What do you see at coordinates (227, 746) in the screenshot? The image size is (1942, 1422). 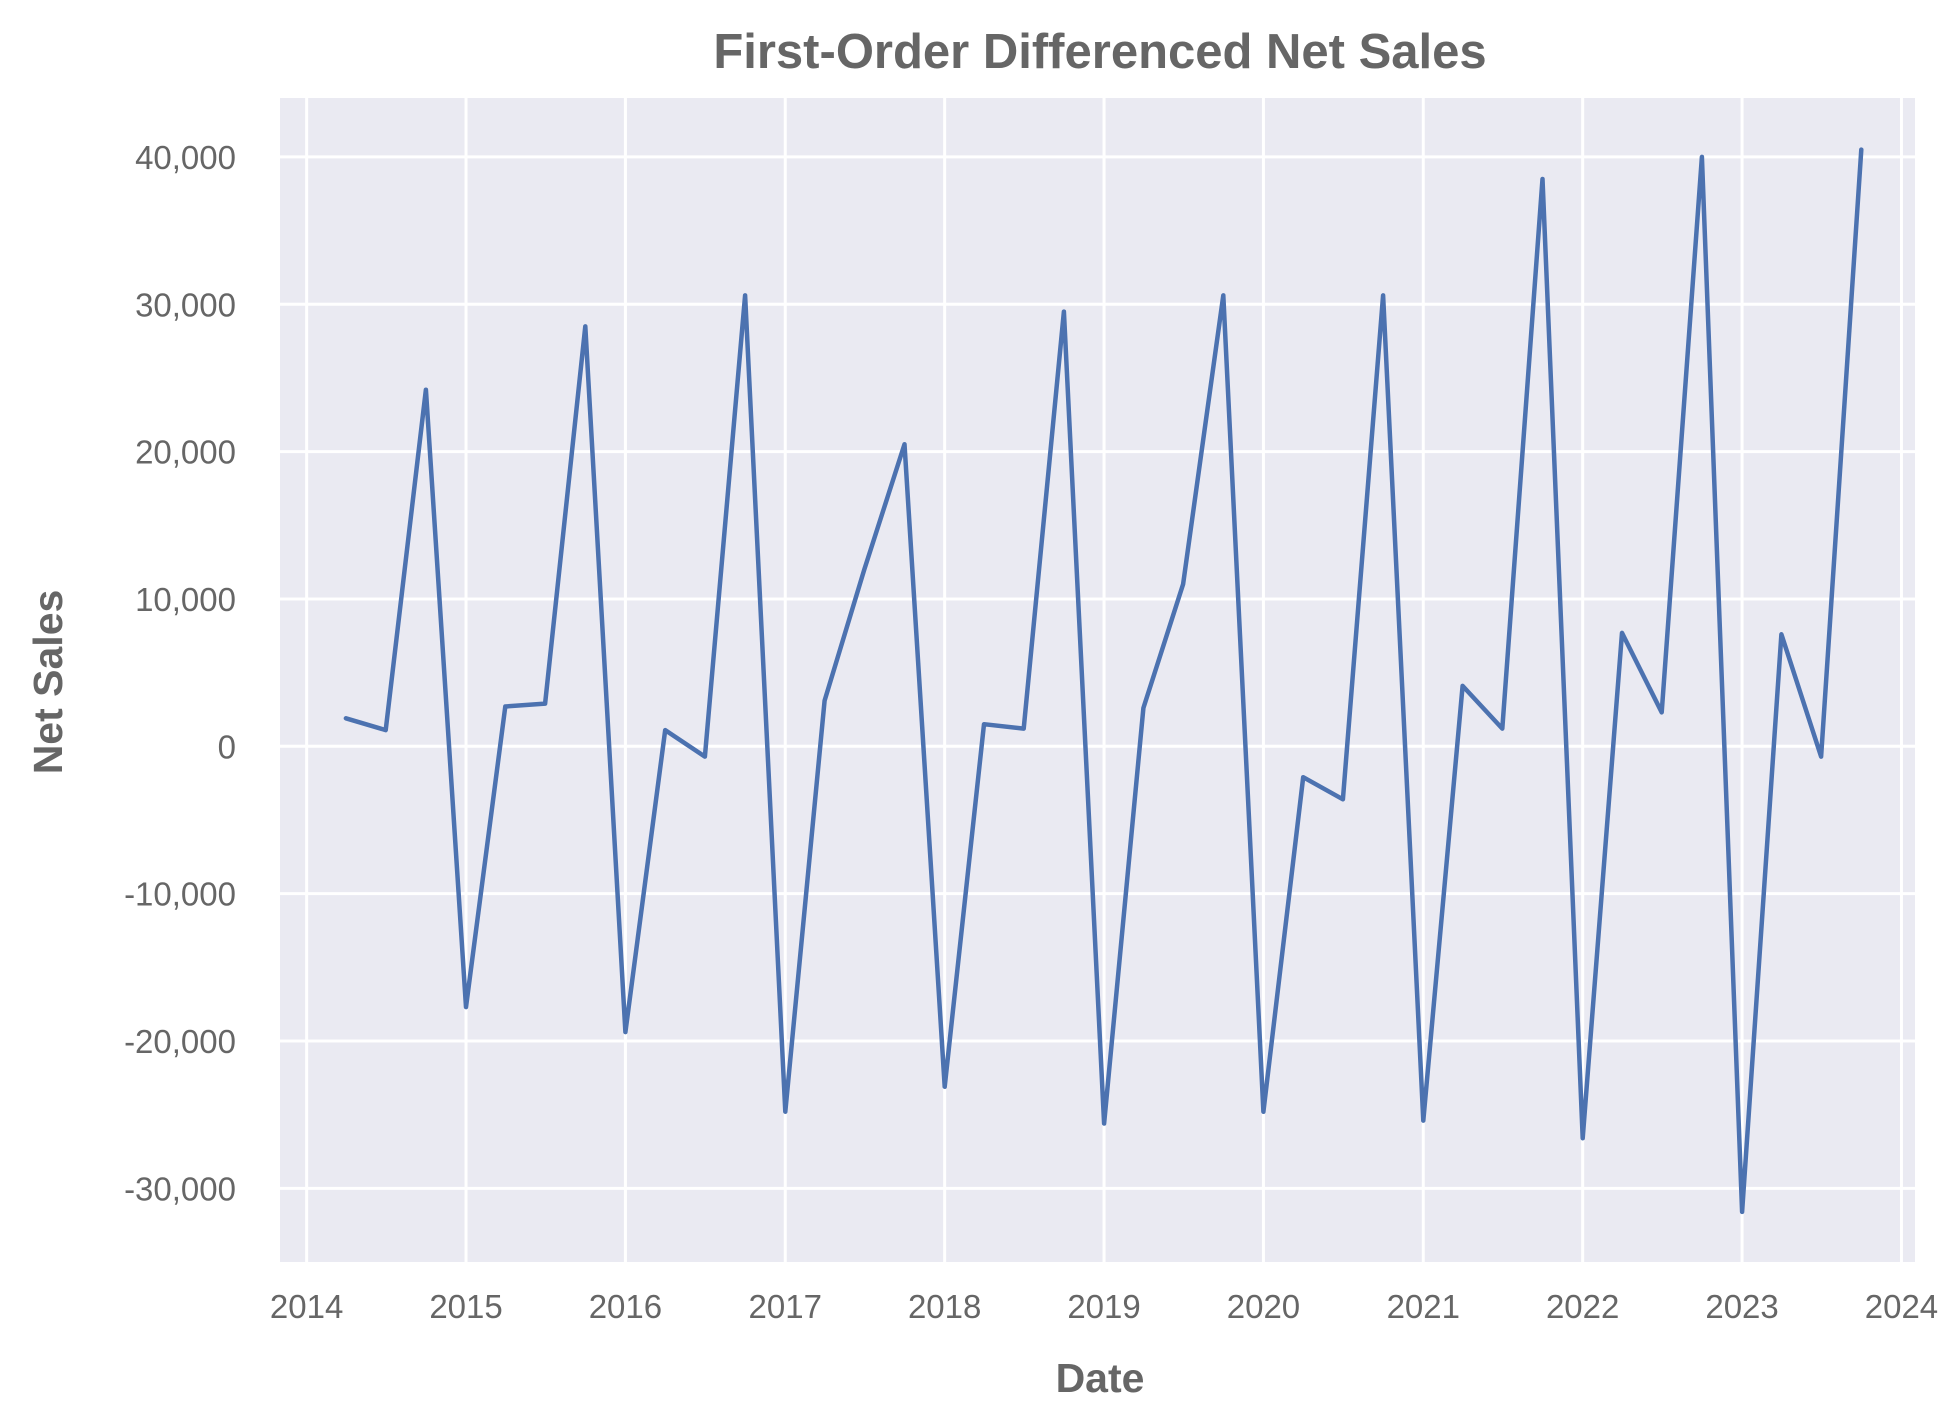 I see `y-tick-label: 0` at bounding box center [227, 746].